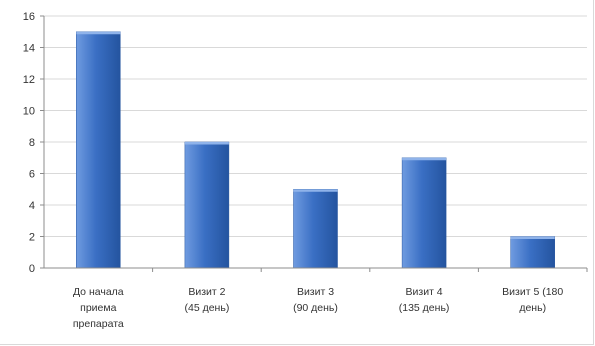 This screenshot has height=346, width=595. I want to click on y-tick-label: 16, so click(29, 17).